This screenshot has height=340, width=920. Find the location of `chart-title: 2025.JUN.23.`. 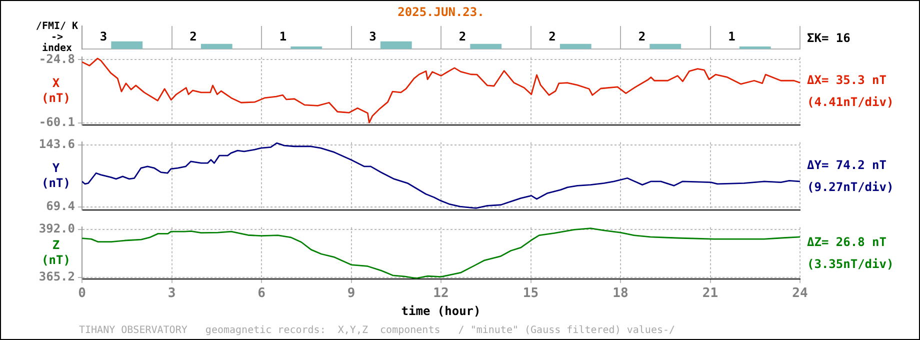

chart-title: 2025.JUN.23. is located at coordinates (441, 12).